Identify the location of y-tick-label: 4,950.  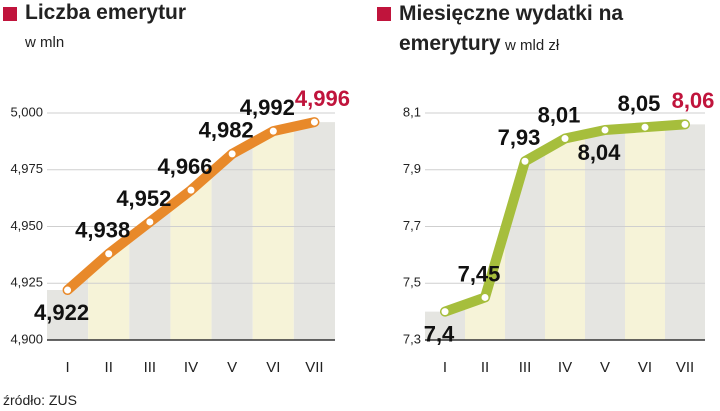
(26, 225).